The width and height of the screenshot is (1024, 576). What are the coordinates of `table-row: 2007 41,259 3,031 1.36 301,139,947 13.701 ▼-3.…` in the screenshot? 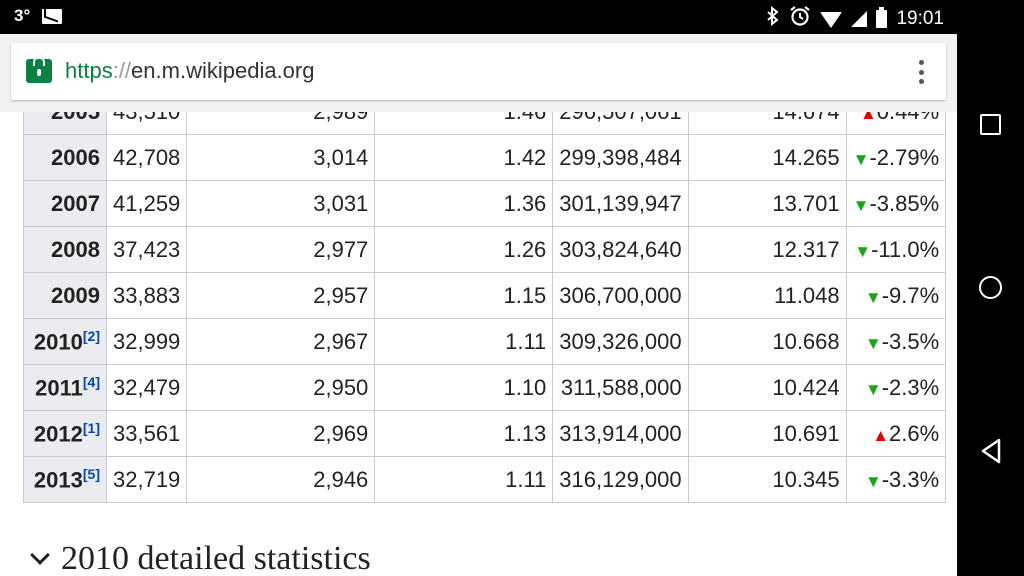 It's located at (485, 203).